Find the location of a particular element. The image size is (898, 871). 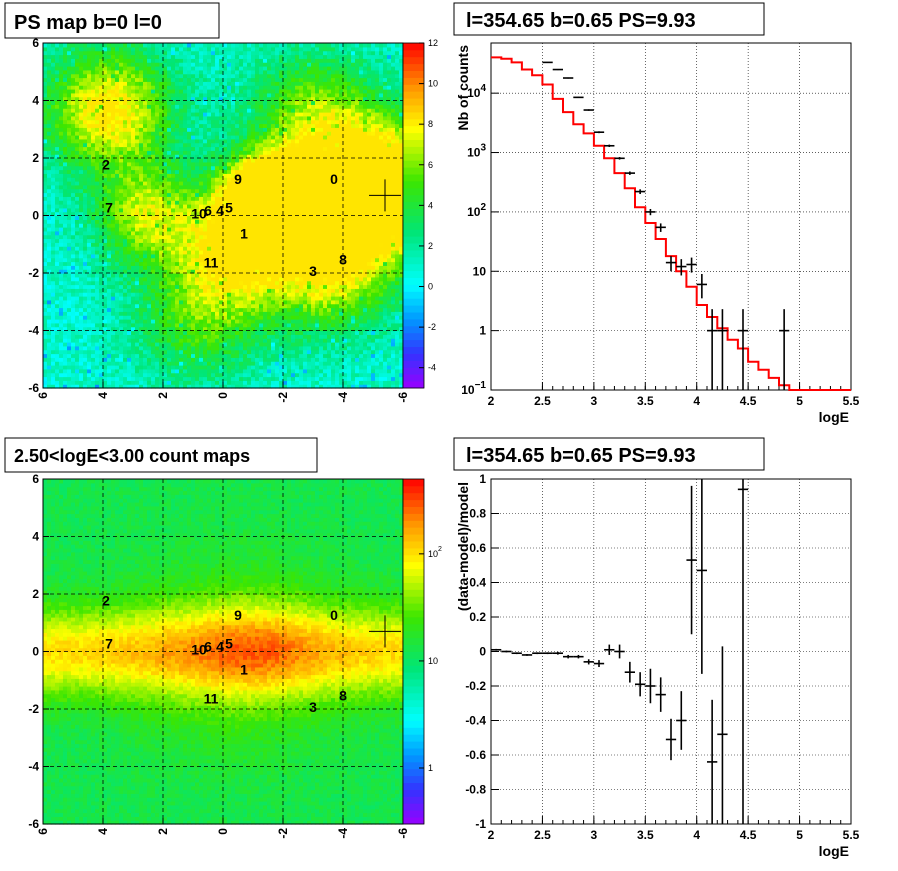

palette-tick-label: 8 is located at coordinates (430, 124).